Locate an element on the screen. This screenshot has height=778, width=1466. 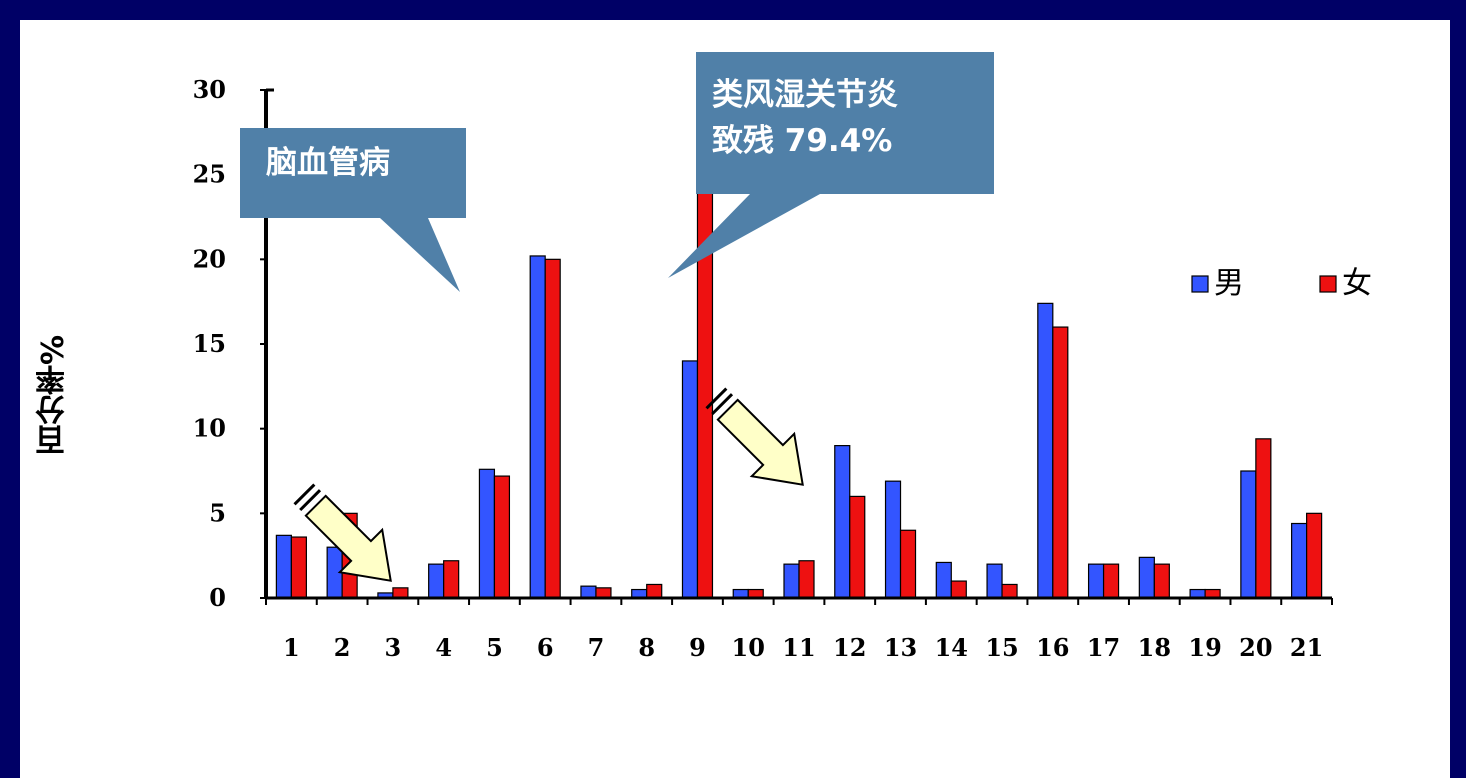
y-tick-label: 0 is located at coordinates (217, 597).